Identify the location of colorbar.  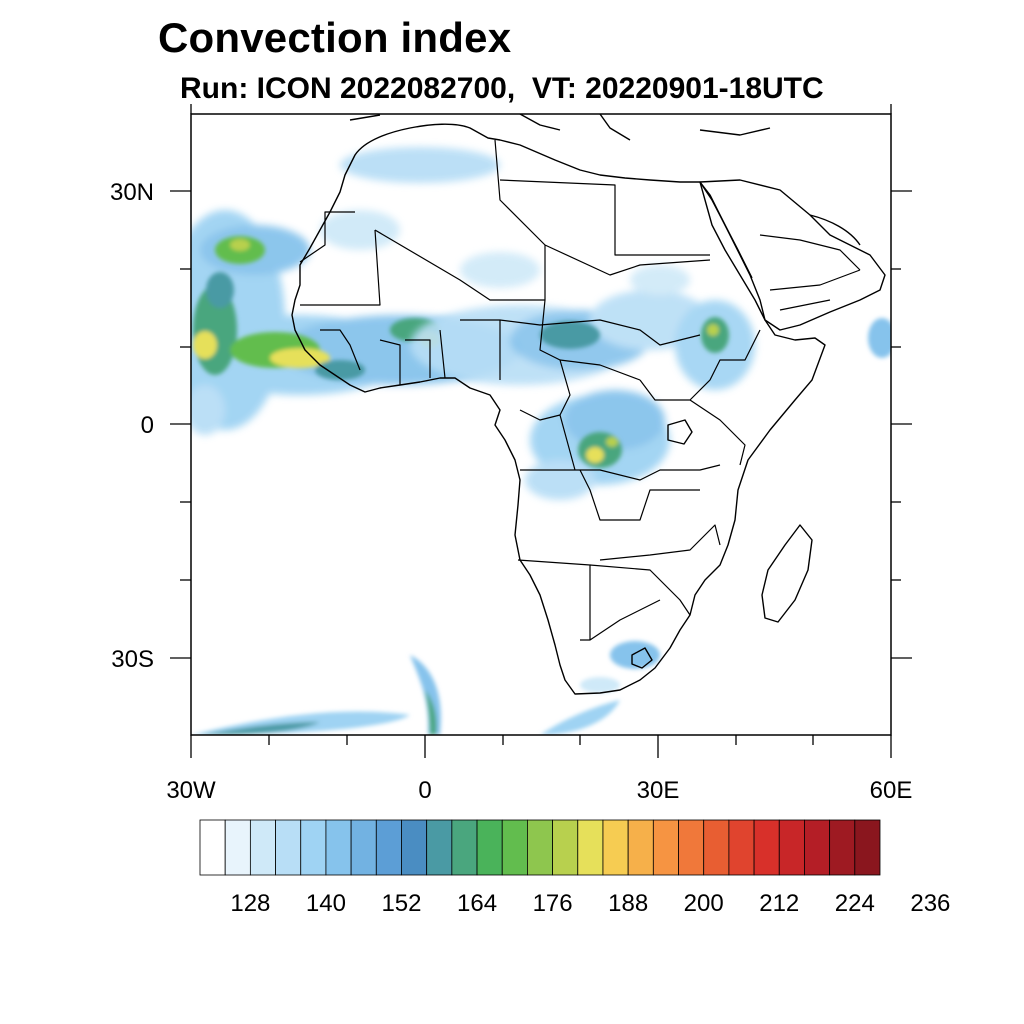
(540, 847).